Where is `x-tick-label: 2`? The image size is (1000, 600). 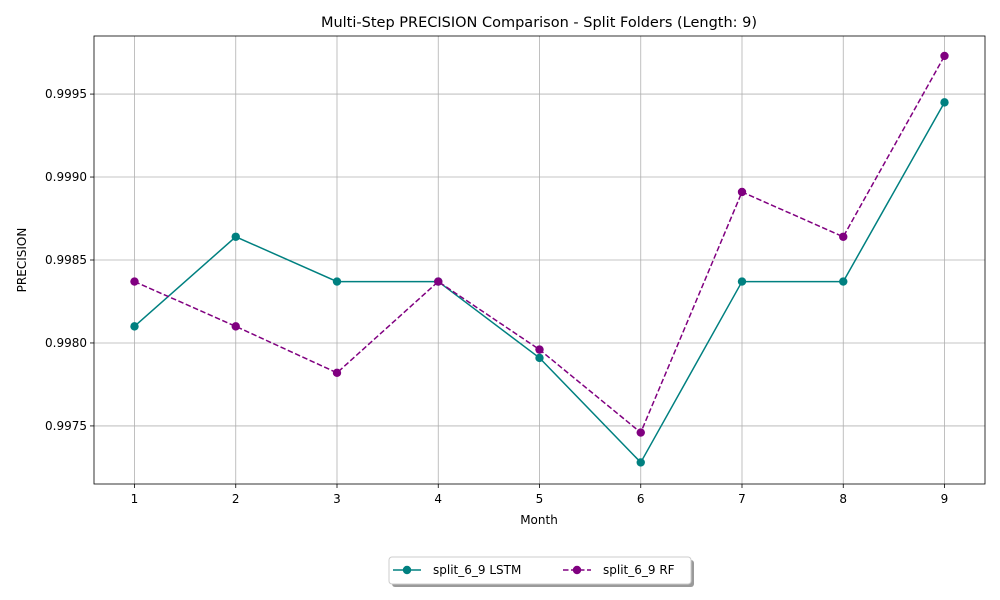 x-tick-label: 2 is located at coordinates (236, 499).